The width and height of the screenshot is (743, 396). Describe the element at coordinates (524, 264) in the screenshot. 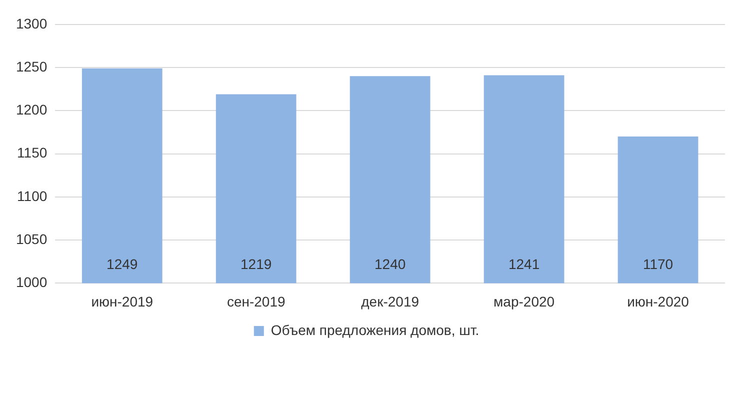

I see `data-label: 1241` at that location.